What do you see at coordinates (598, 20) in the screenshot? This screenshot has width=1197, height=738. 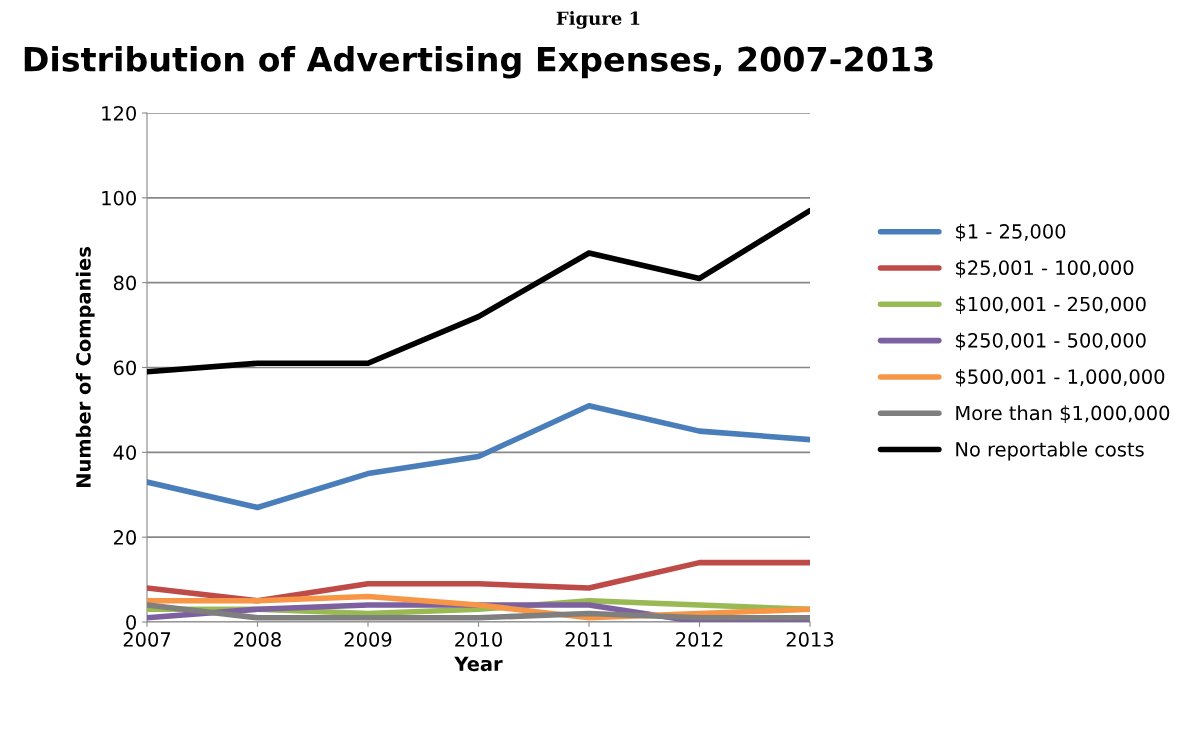 I see `caption: Figure 1` at bounding box center [598, 20].